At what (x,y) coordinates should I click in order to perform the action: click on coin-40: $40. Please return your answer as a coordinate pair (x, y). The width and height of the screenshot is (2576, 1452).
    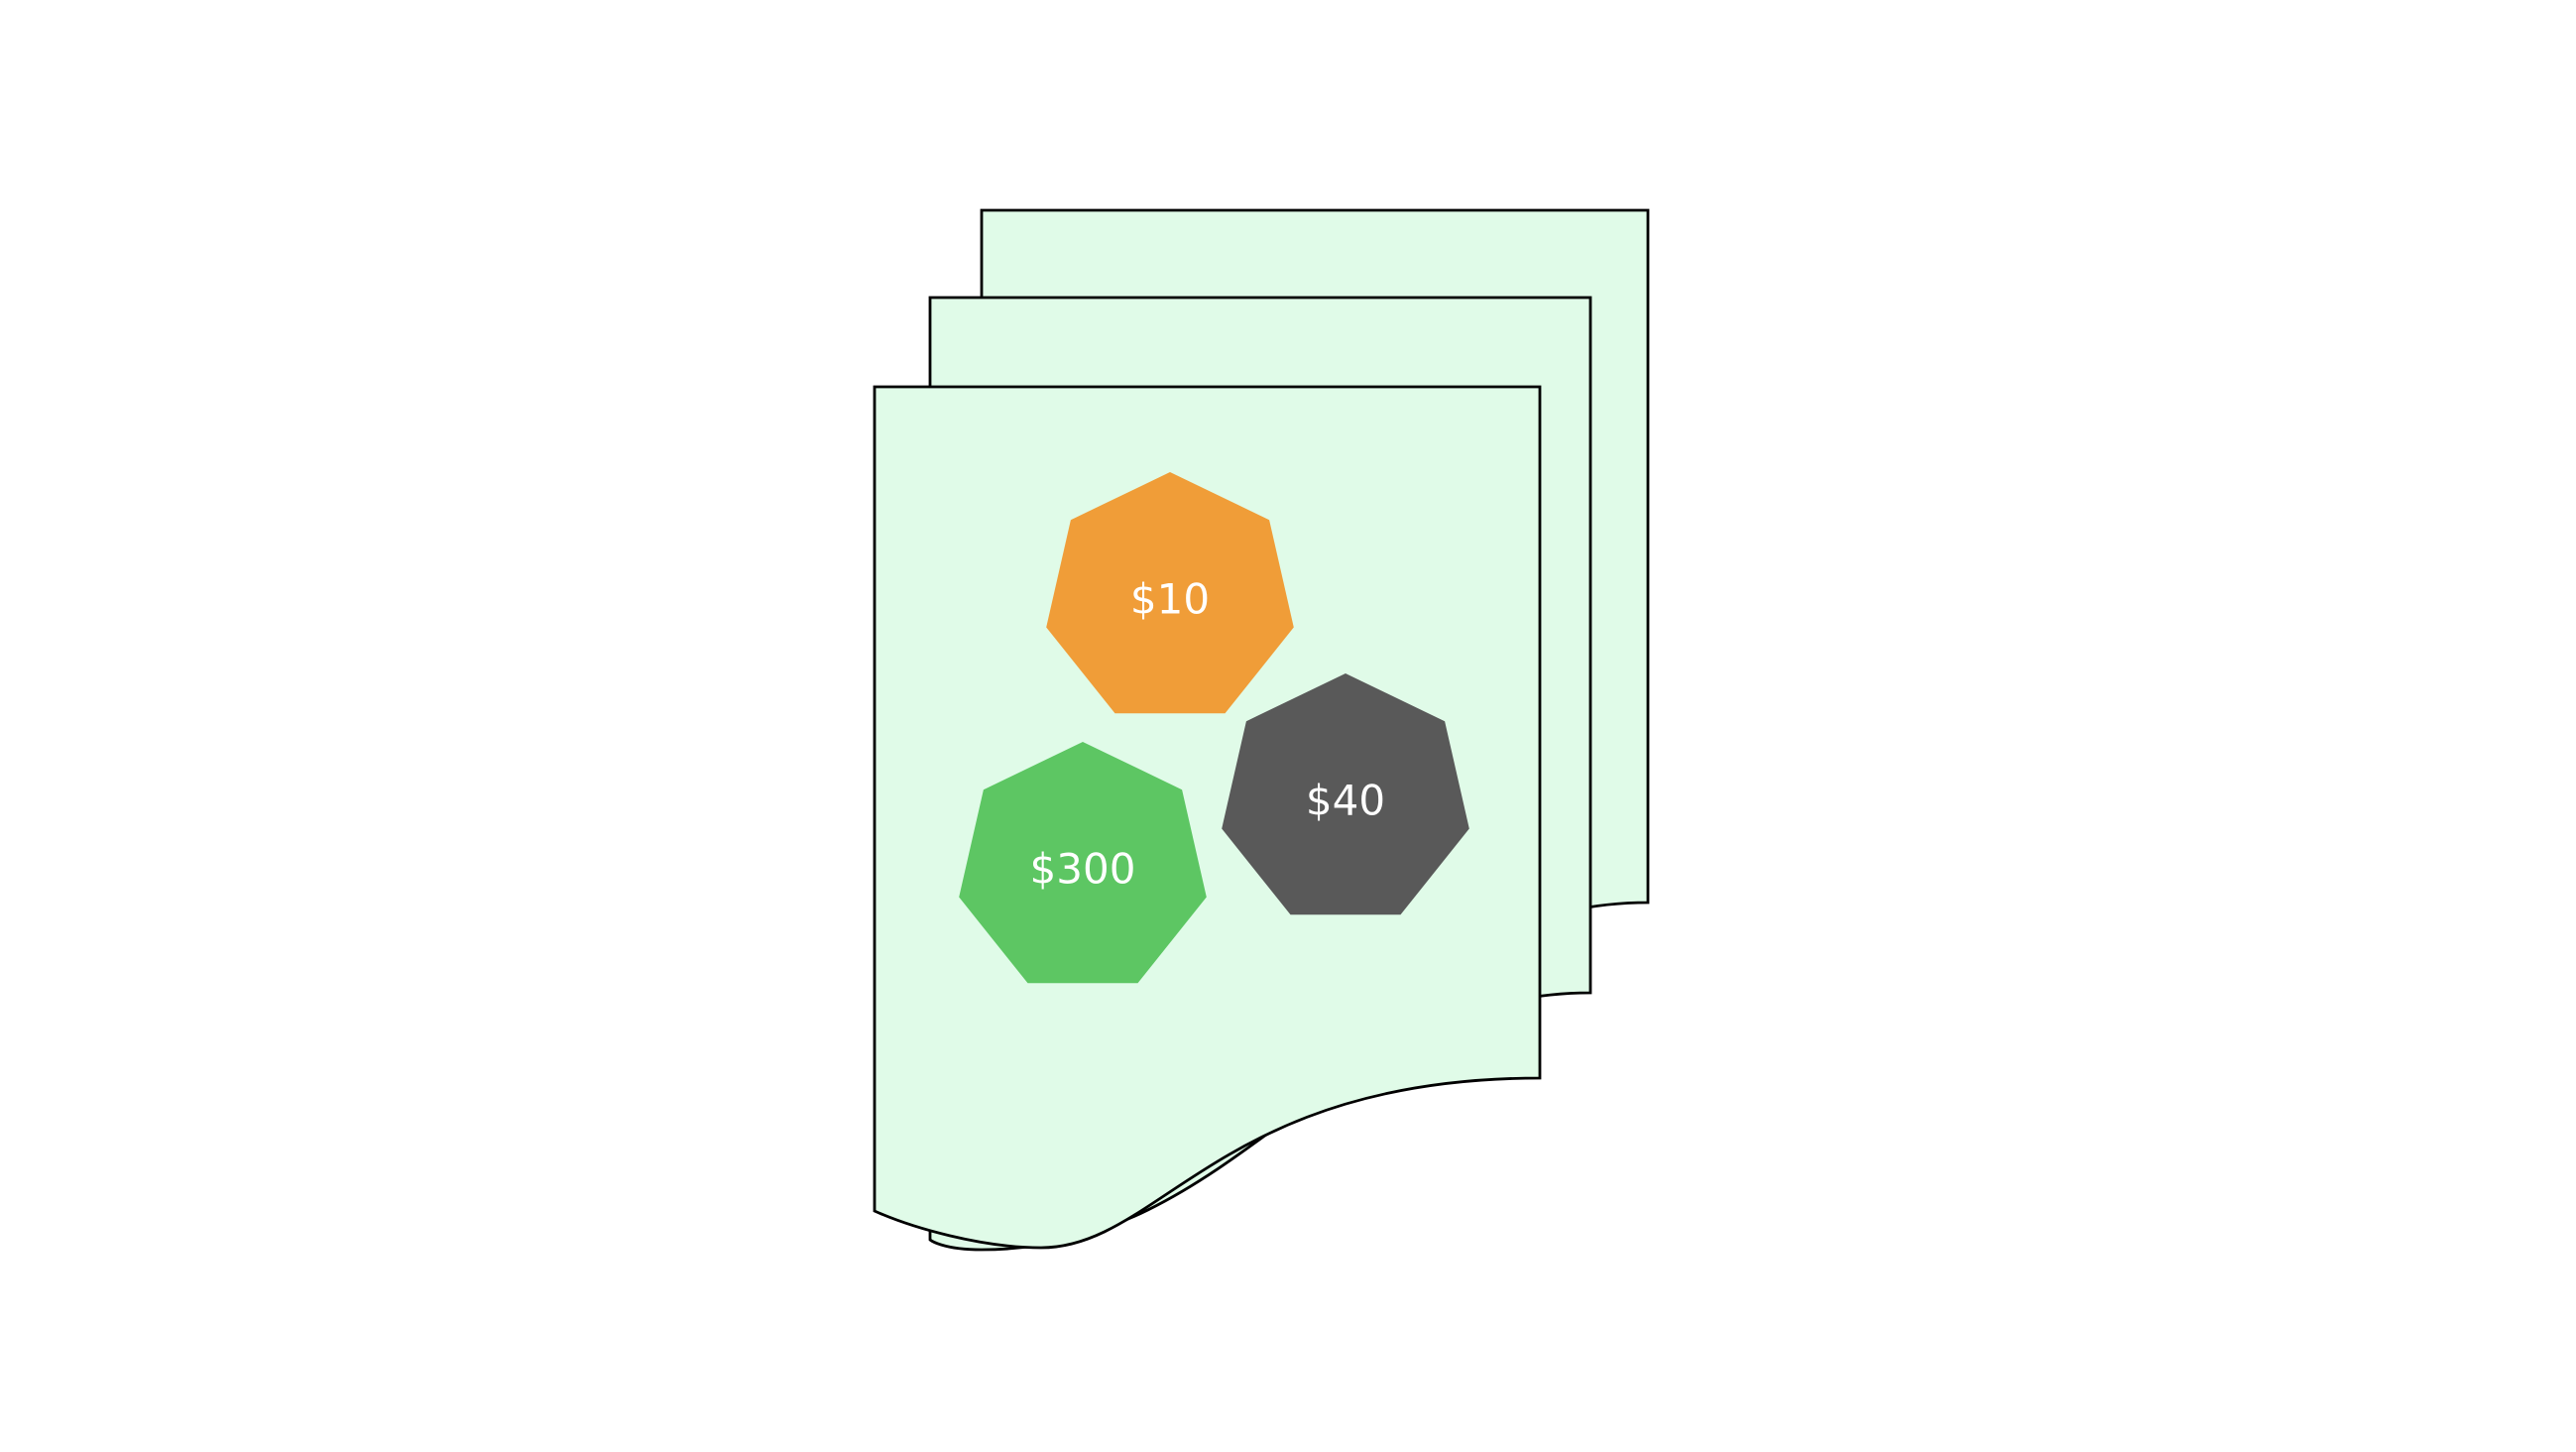
    Looking at the image, I should click on (1345, 794).